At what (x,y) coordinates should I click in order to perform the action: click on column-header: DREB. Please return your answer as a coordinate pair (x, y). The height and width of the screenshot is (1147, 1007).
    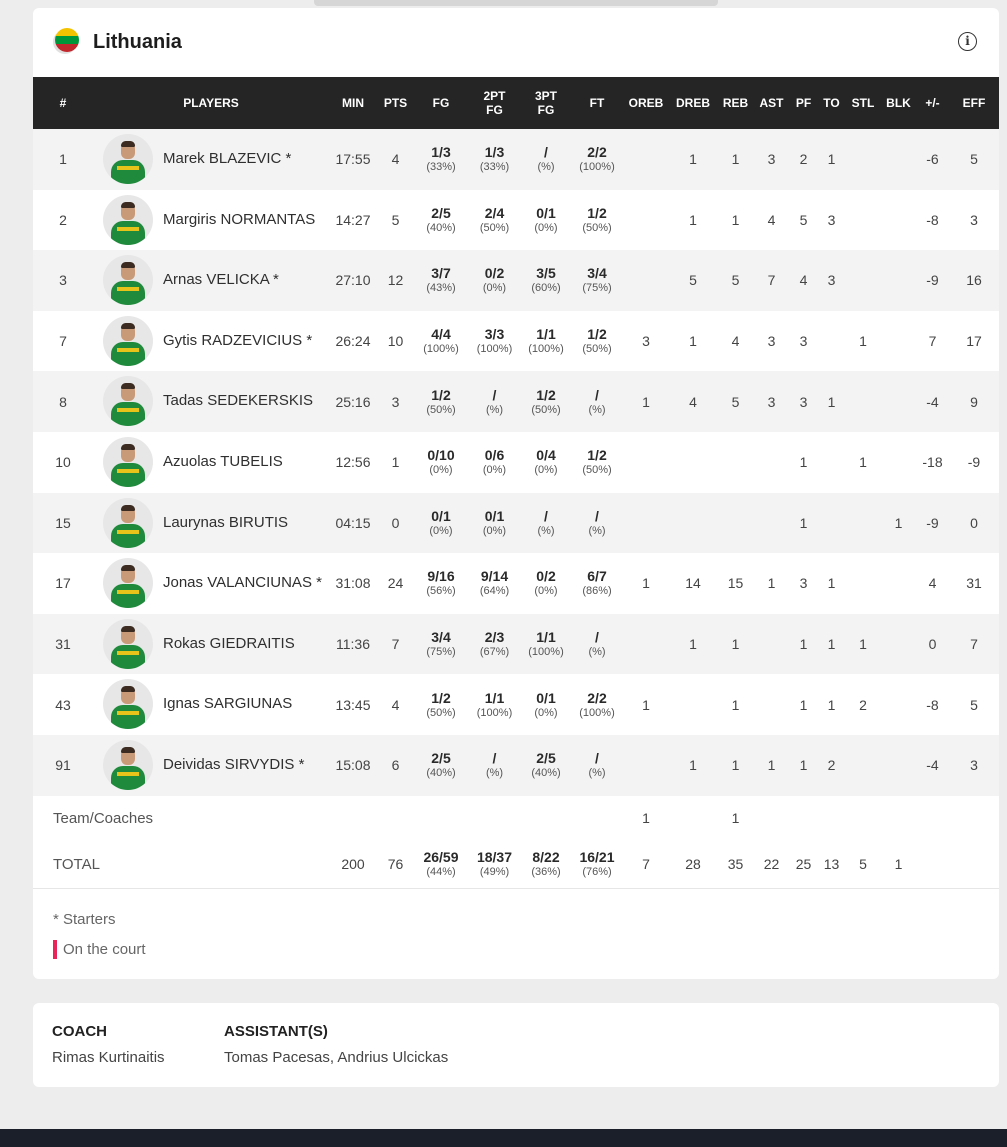
    Looking at the image, I should click on (692, 103).